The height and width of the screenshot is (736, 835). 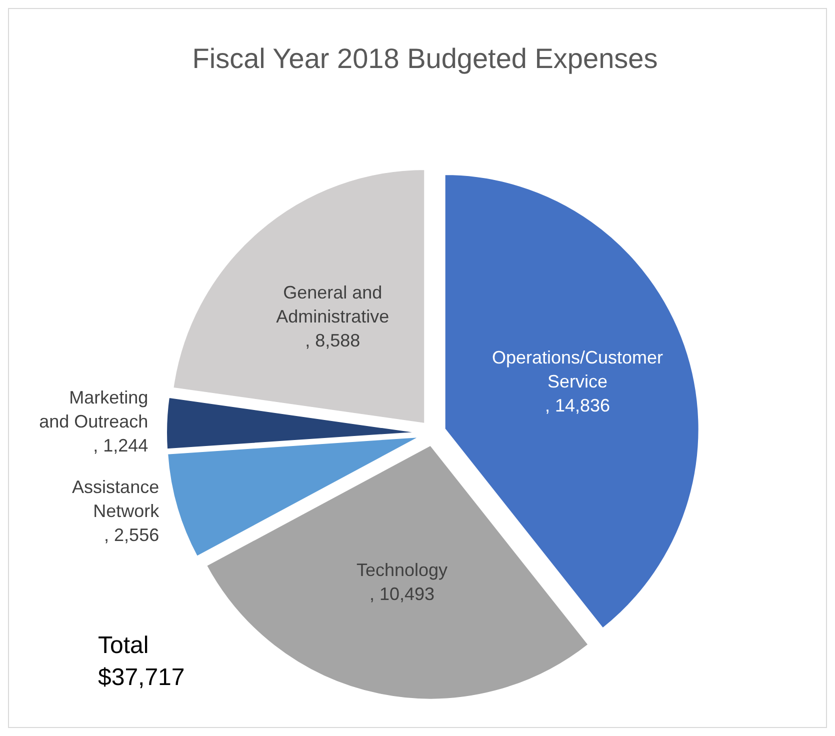 What do you see at coordinates (332, 340) in the screenshot?
I see `data-label: , 8,588` at bounding box center [332, 340].